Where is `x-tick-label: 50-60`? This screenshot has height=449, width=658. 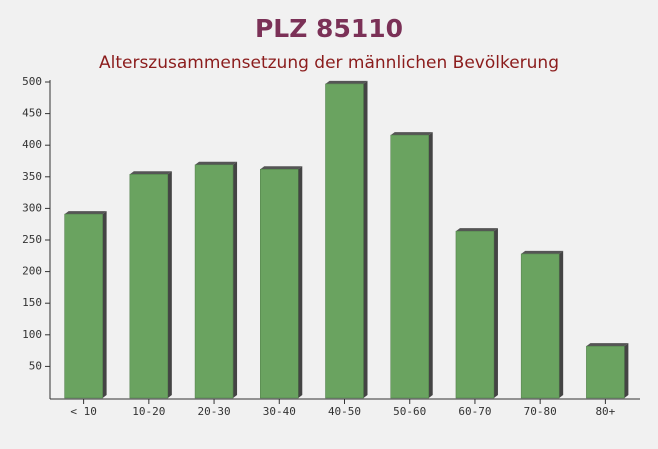 x-tick-label: 50-60 is located at coordinates (409, 411).